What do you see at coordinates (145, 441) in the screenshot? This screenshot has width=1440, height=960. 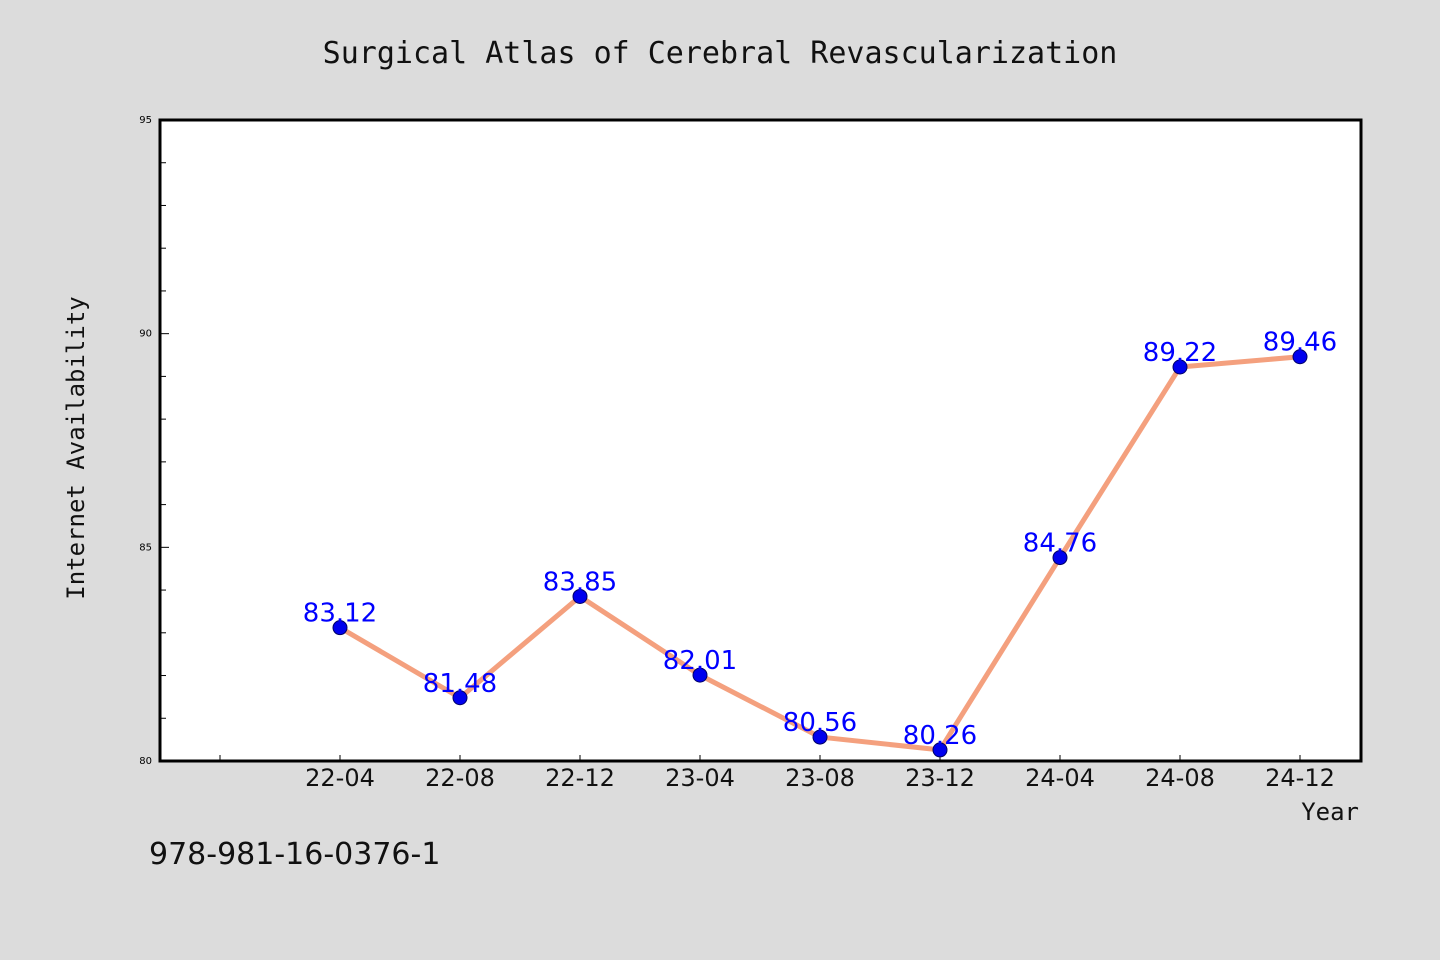 I see `y-tick-labels: 80 85 90 95` at bounding box center [145, 441].